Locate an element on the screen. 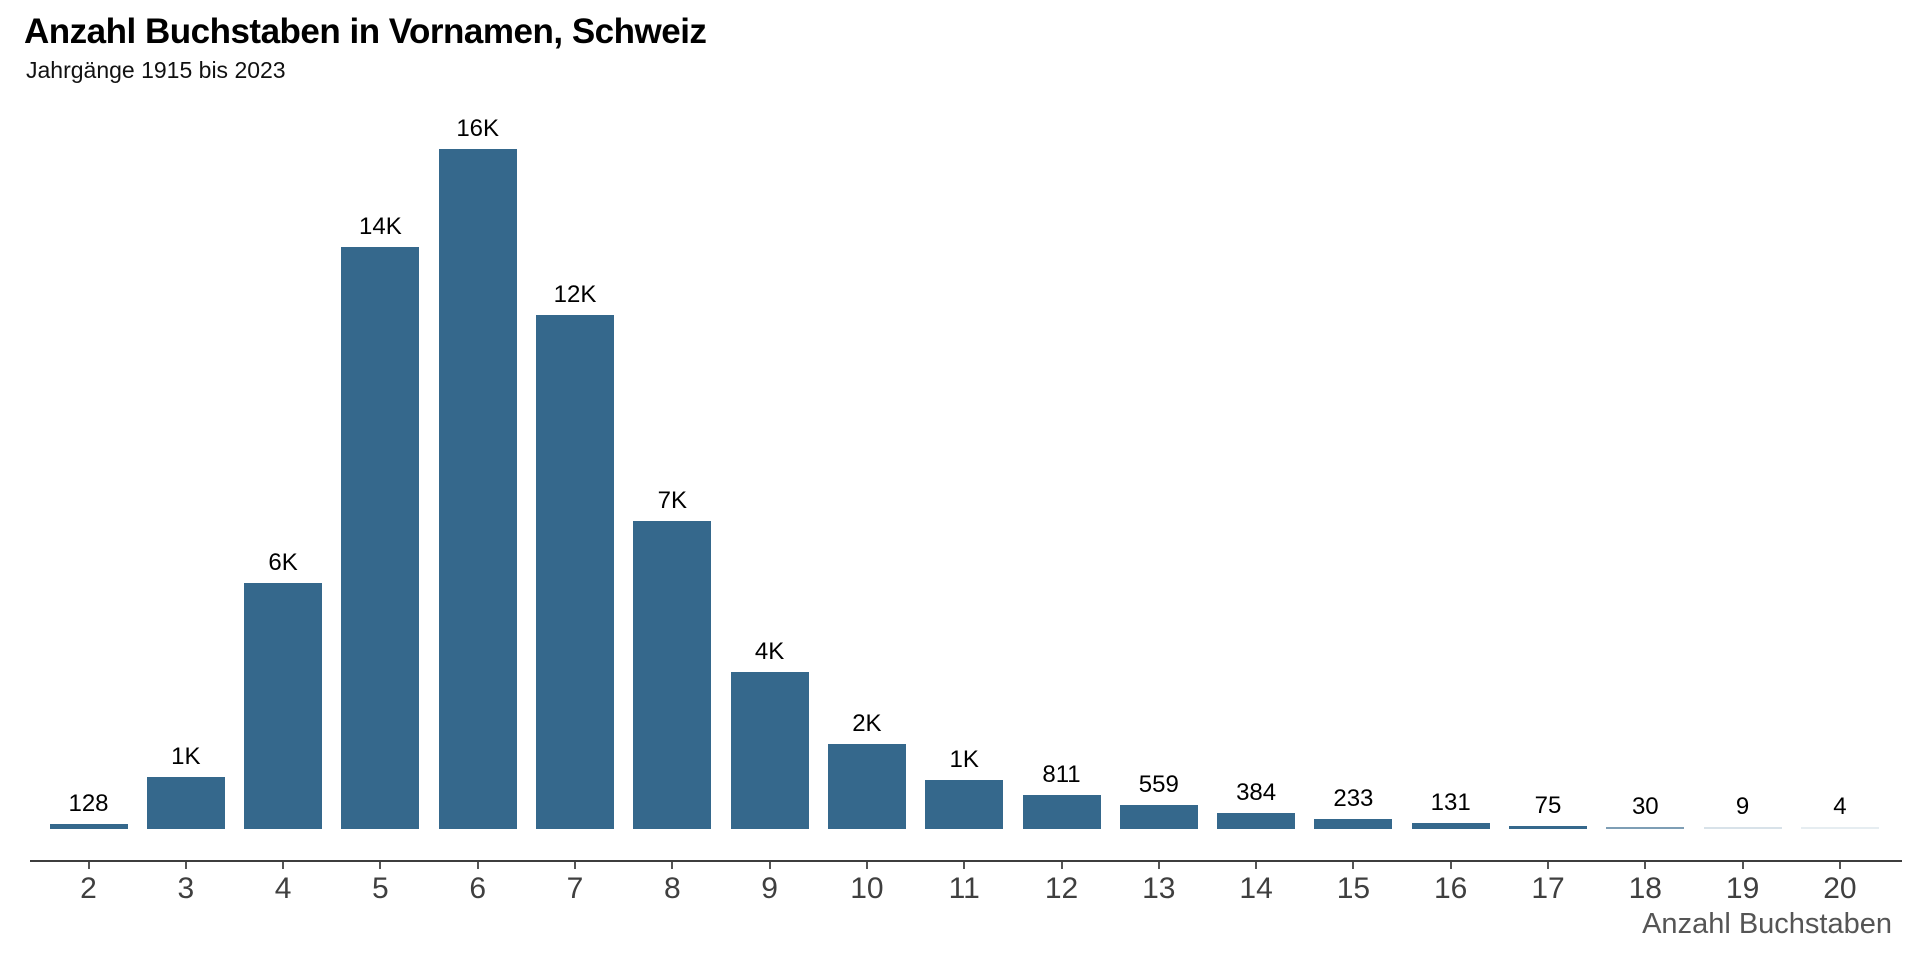 This screenshot has height=960, width=1920. bar-value-label: 4K is located at coordinates (769, 651).